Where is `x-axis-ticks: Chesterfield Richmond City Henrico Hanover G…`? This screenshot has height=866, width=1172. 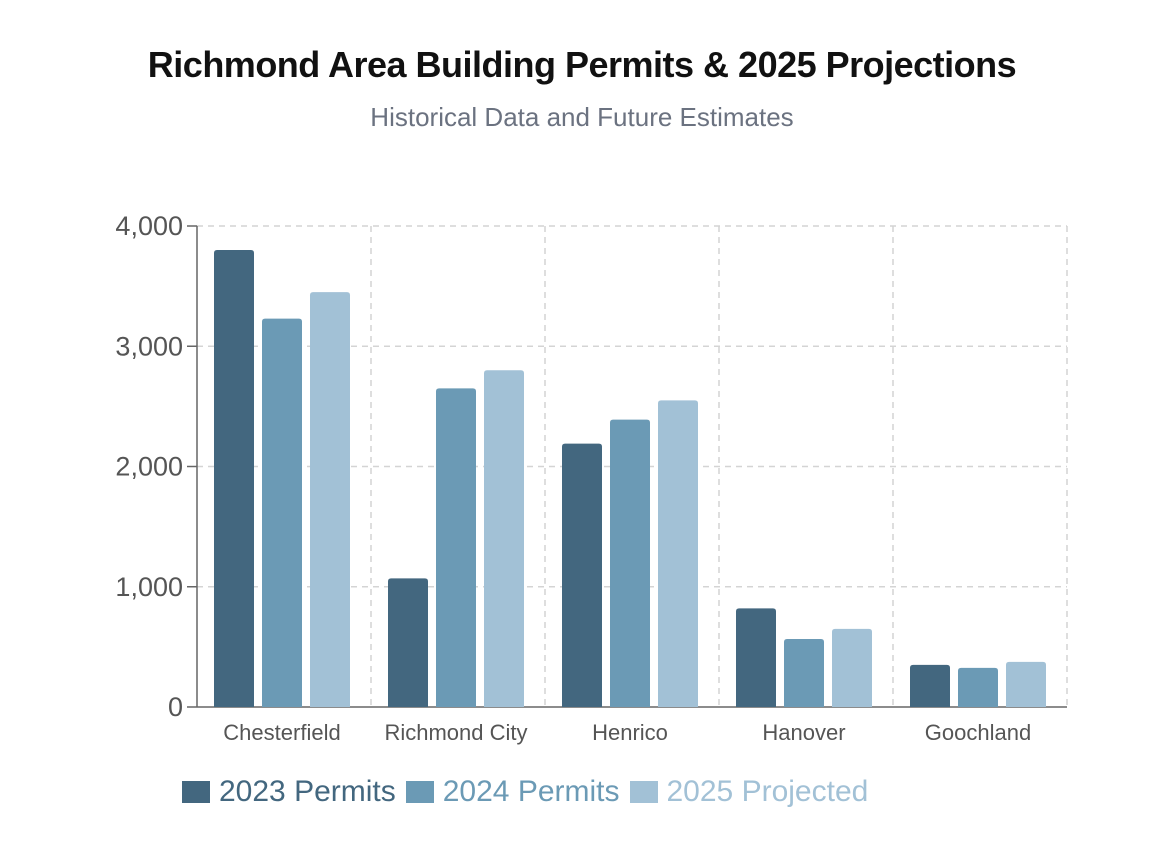 x-axis-ticks: Chesterfield Richmond City Henrico Hanover G… is located at coordinates (627, 732).